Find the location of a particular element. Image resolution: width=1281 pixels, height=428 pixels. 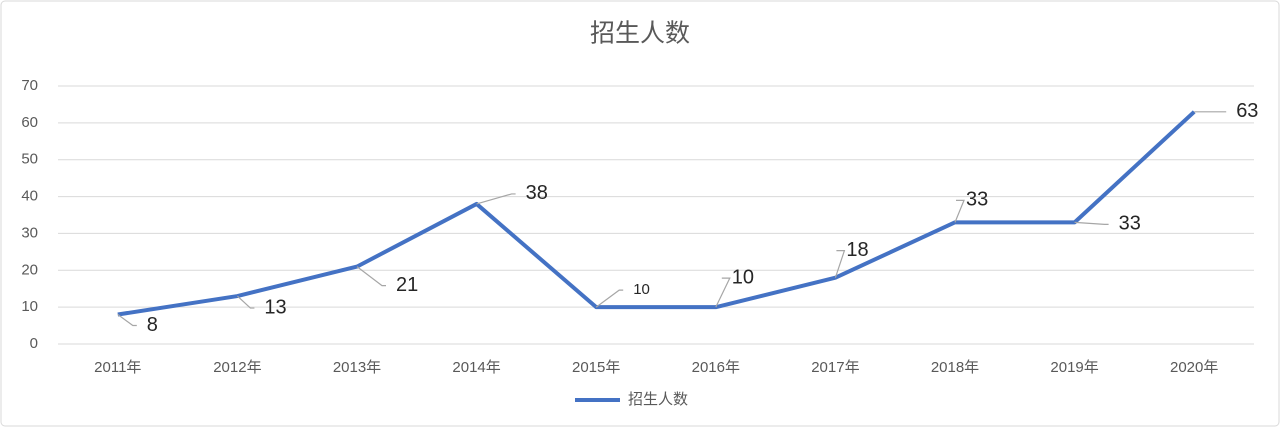

legend-label: 招生人数 is located at coordinates (658, 399).